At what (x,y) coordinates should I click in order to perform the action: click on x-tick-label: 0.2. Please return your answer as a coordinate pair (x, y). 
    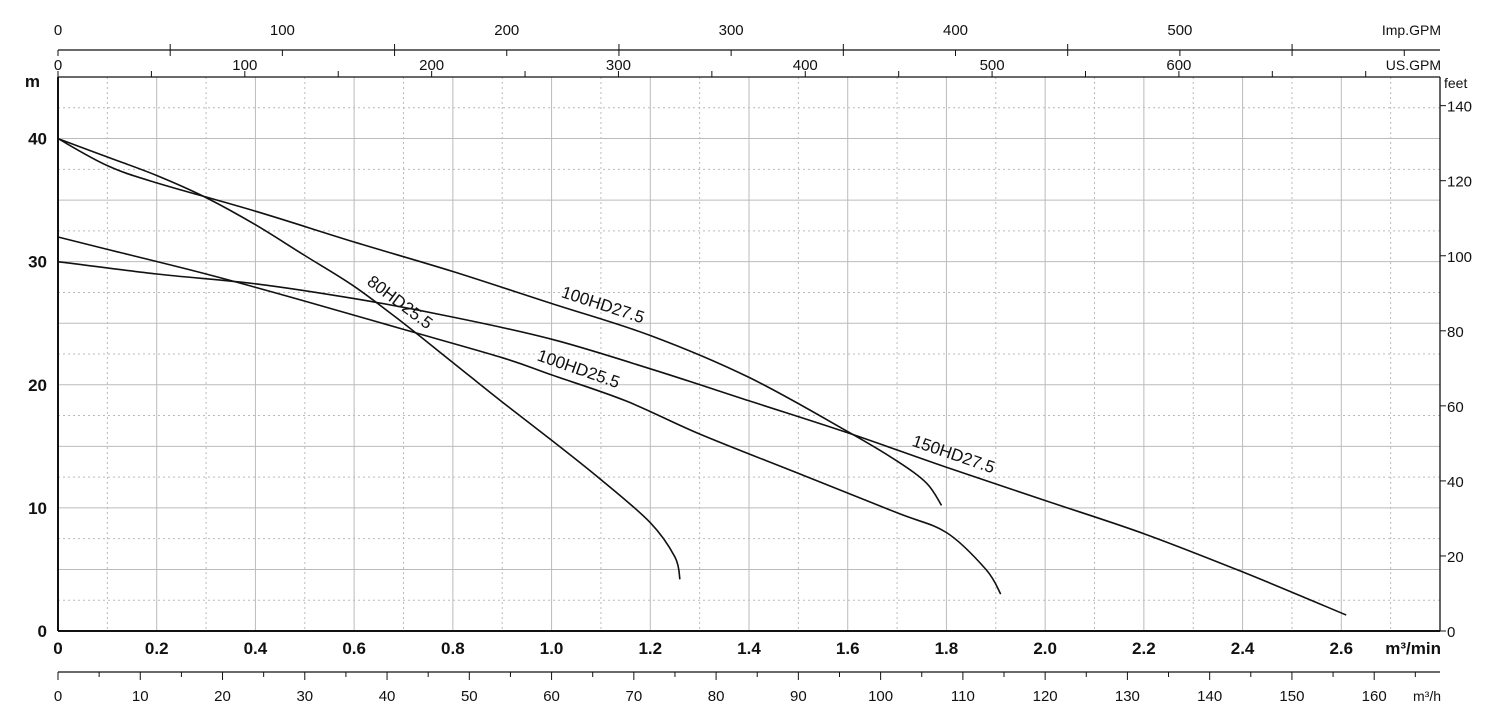
    Looking at the image, I should click on (157, 648).